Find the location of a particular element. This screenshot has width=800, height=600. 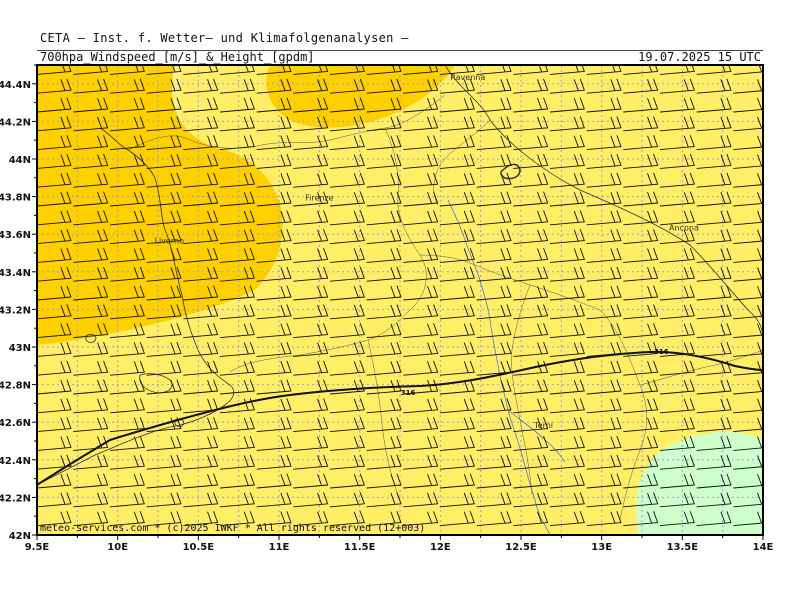

island-capraia is located at coordinates (91, 338).